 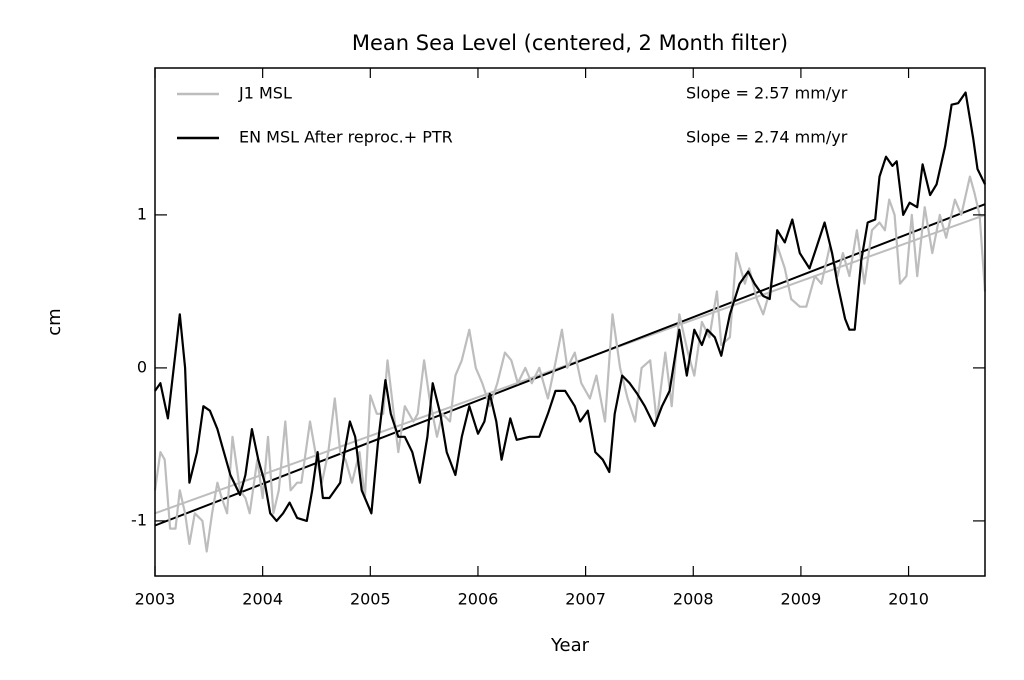 What do you see at coordinates (478, 599) in the screenshot?
I see `x-tick-label: 2006` at bounding box center [478, 599].